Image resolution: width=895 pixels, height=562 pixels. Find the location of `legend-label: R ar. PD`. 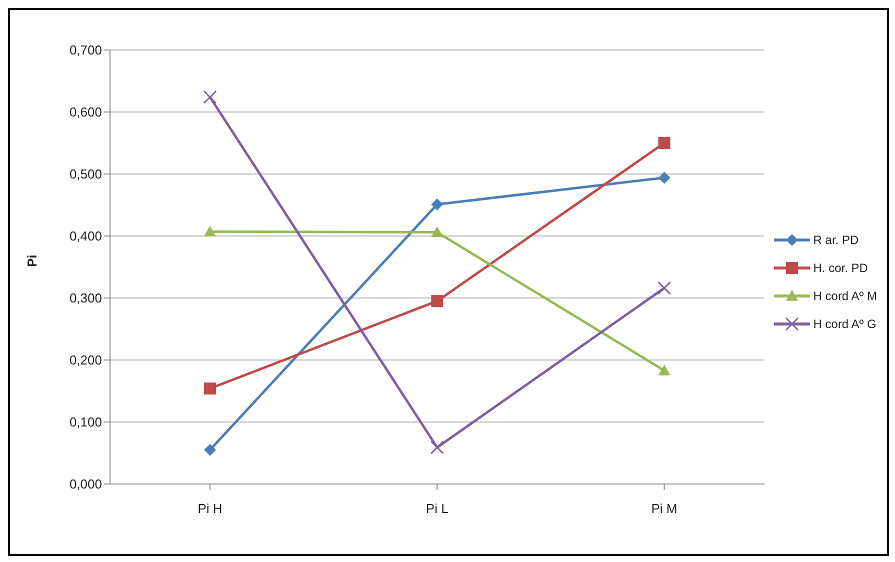

legend-label: R ar. PD is located at coordinates (836, 240).